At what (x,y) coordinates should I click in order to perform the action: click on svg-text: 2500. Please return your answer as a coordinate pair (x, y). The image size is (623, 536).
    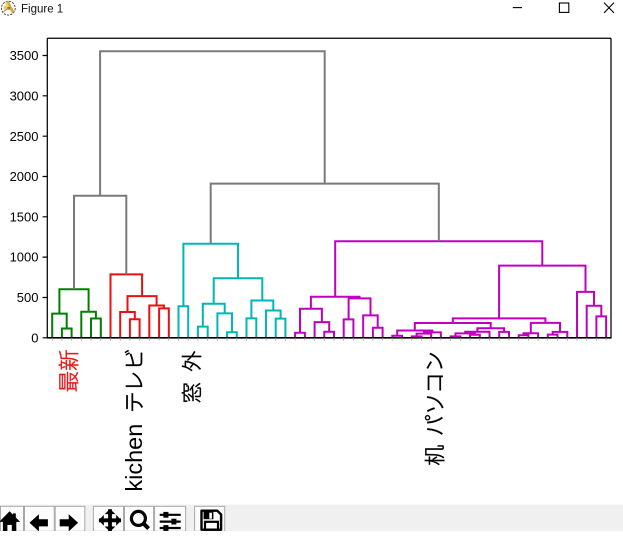
    Looking at the image, I should click on (24, 136).